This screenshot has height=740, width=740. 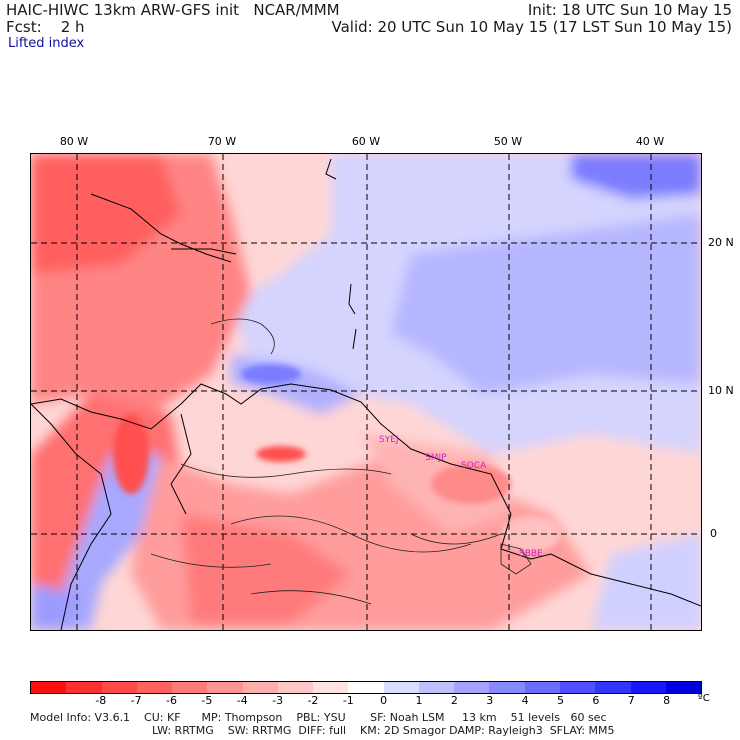 What do you see at coordinates (222, 141) in the screenshot?
I see `lon-label-70w: 70 W` at bounding box center [222, 141].